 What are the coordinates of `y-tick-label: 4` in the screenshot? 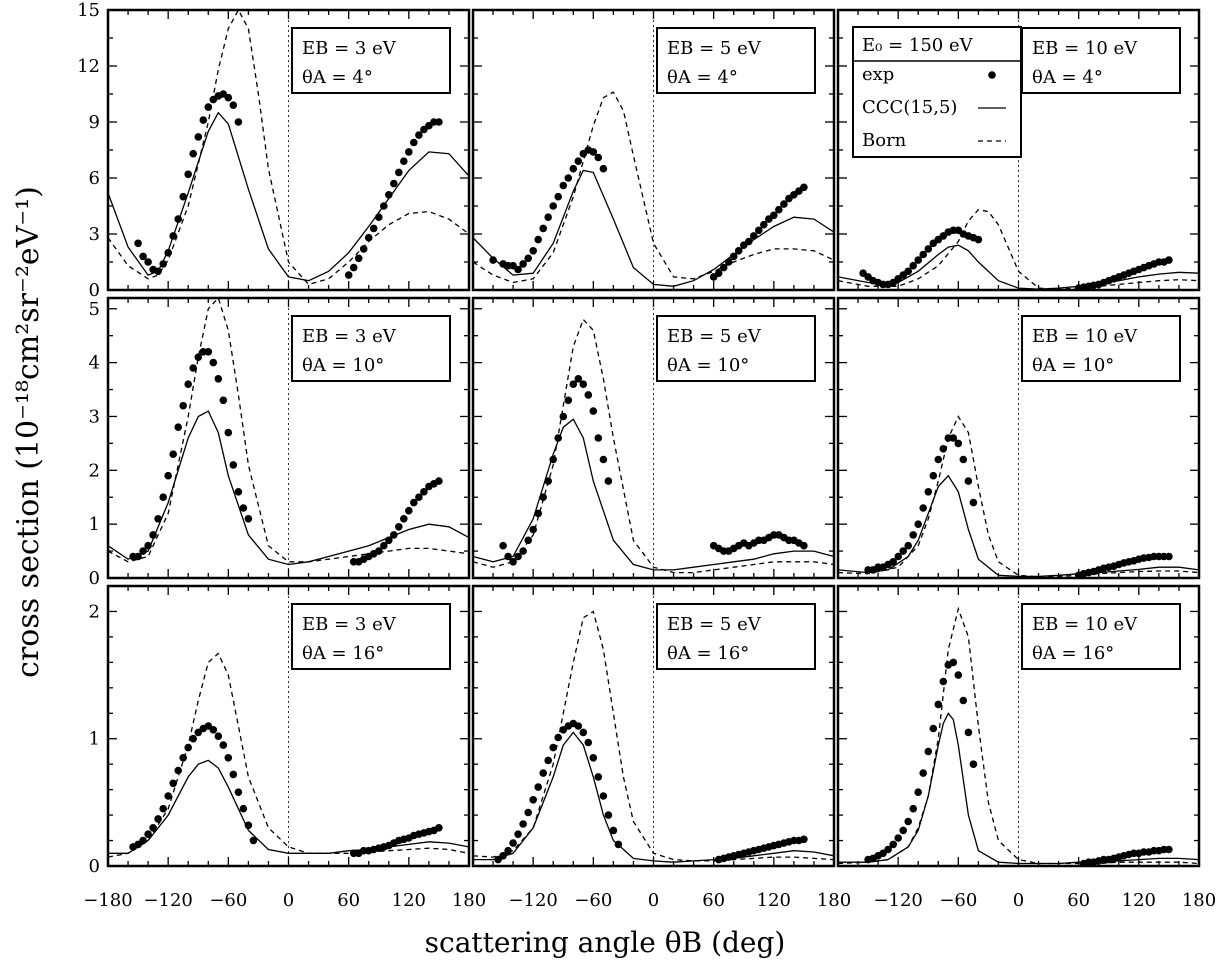 It's located at (94, 363).